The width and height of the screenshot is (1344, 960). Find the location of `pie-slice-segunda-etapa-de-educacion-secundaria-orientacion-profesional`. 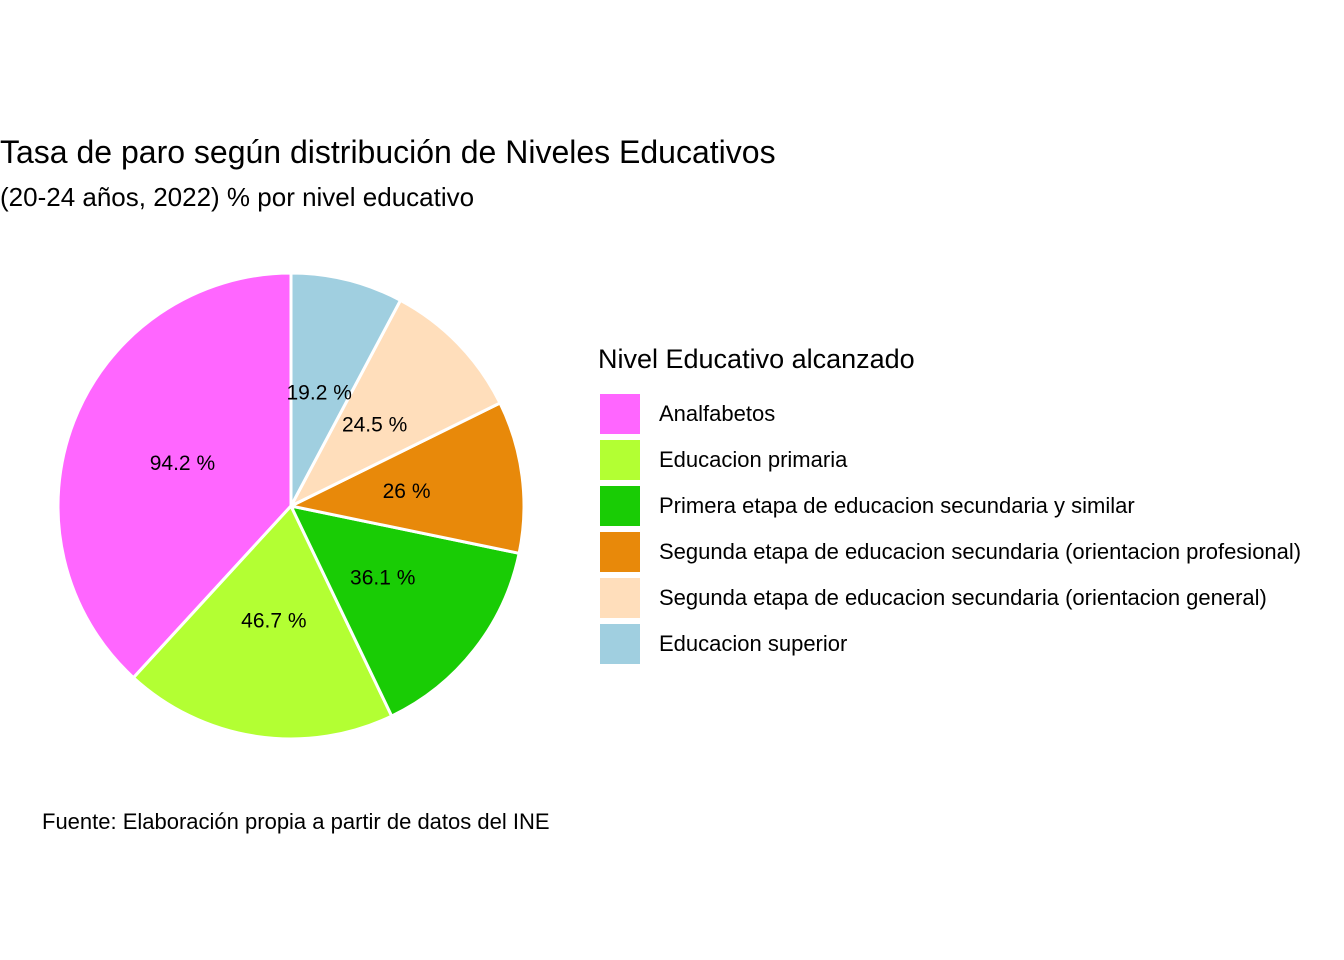

pie-slice-segunda-etapa-de-educacion-secundaria-orientacion-profesional is located at coordinates (407, 478).